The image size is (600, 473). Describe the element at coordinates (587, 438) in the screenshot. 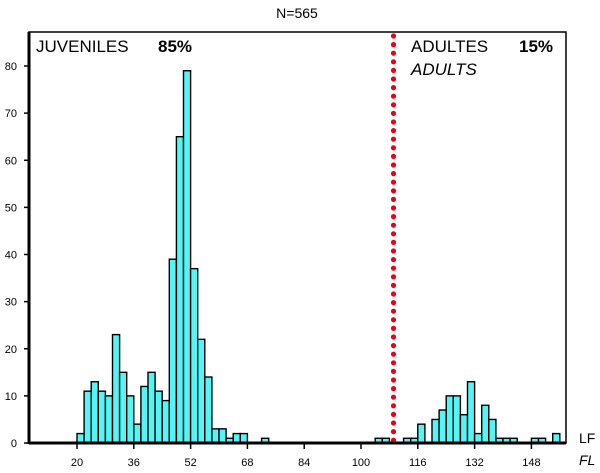

I see `x-axis-label: LF` at that location.